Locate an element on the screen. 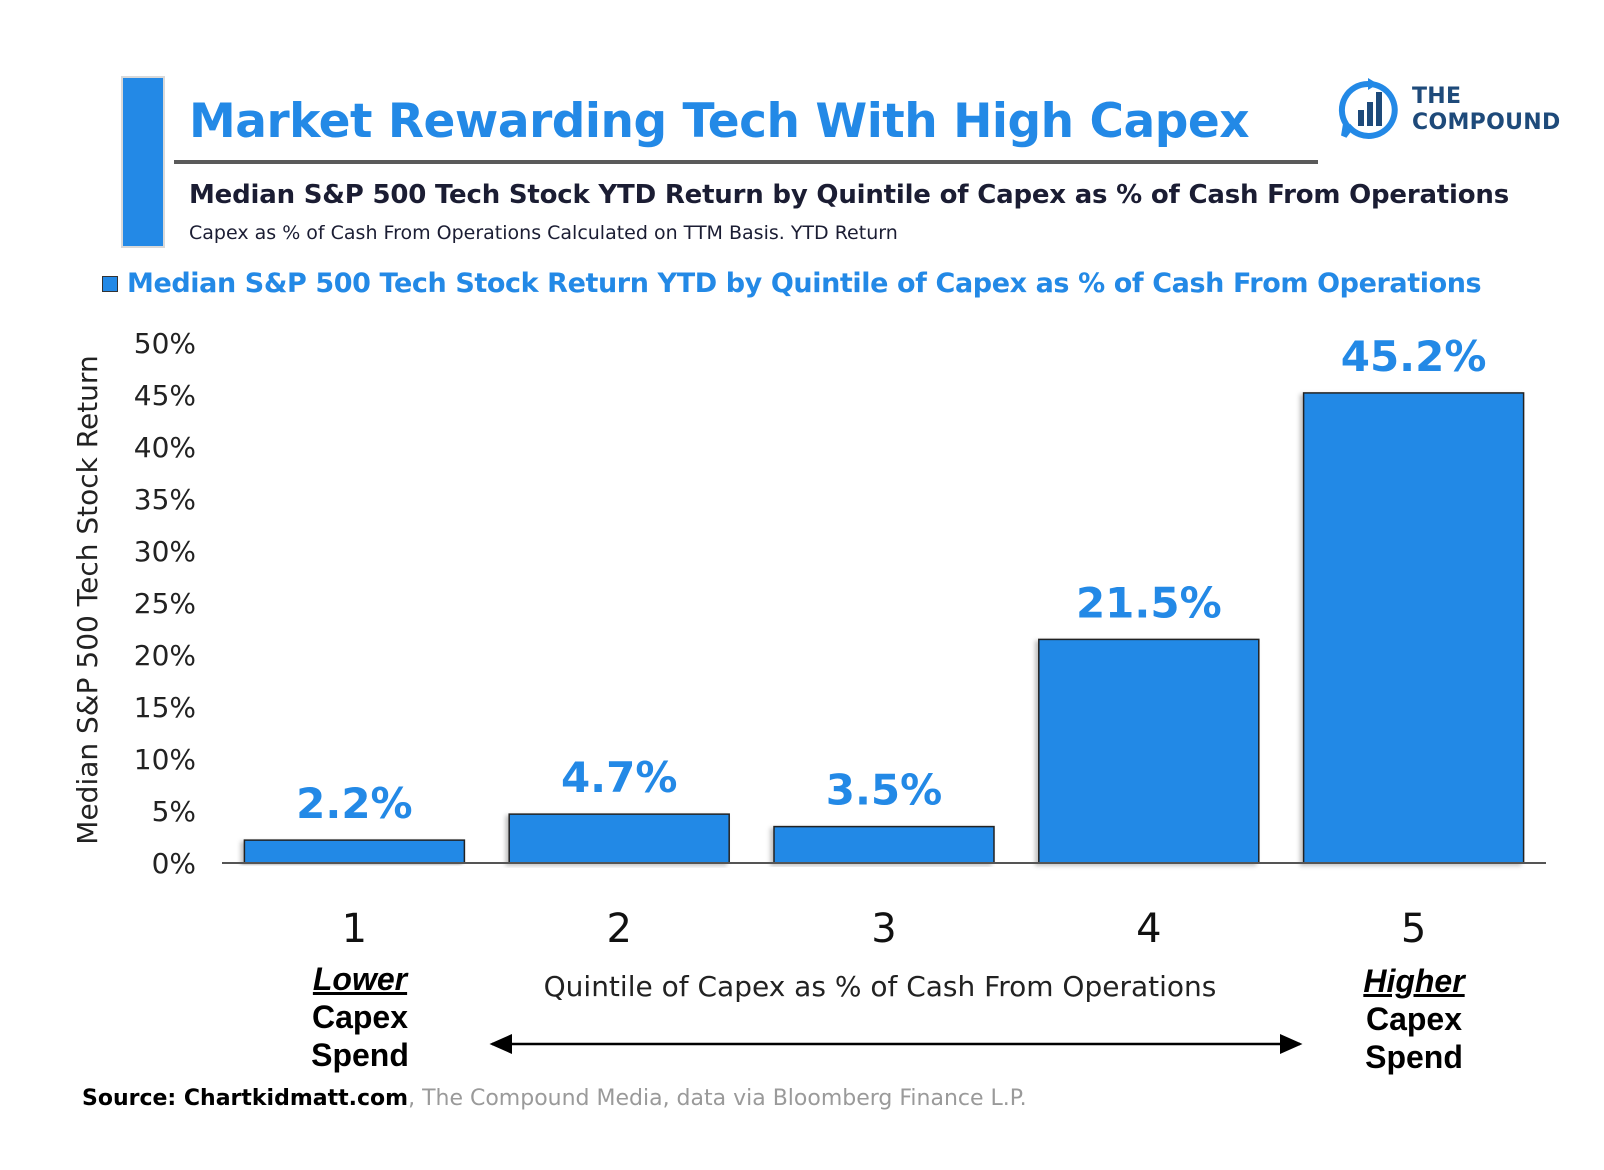 This screenshot has height=1170, width=1604. data-label: 2.2% is located at coordinates (354, 803).